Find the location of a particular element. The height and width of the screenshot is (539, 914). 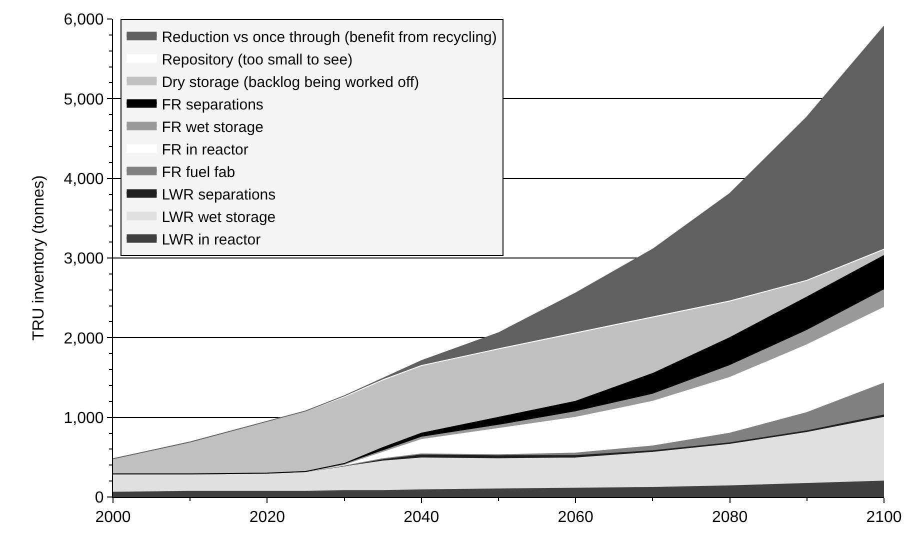

y-tick-label: 2,000 is located at coordinates (84, 339).